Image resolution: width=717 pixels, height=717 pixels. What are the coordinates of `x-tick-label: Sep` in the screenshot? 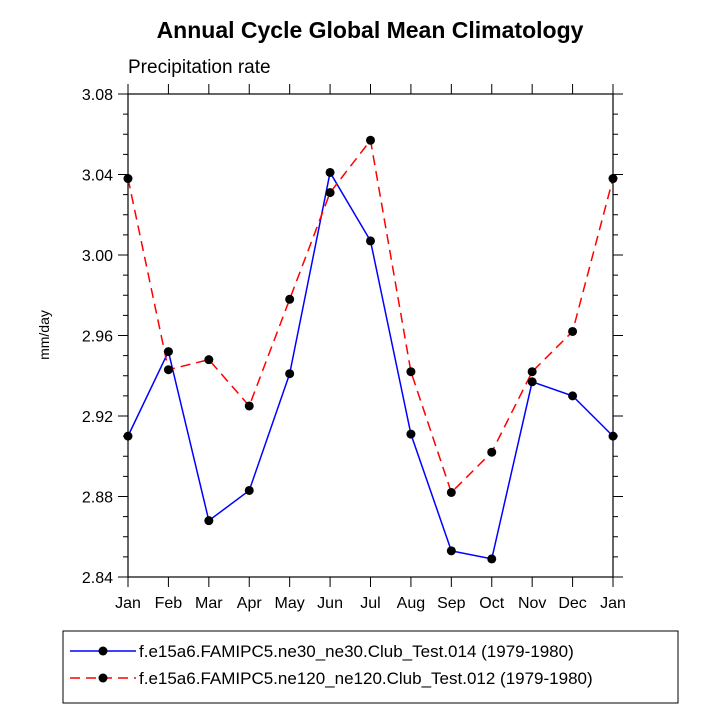 It's located at (451, 603).